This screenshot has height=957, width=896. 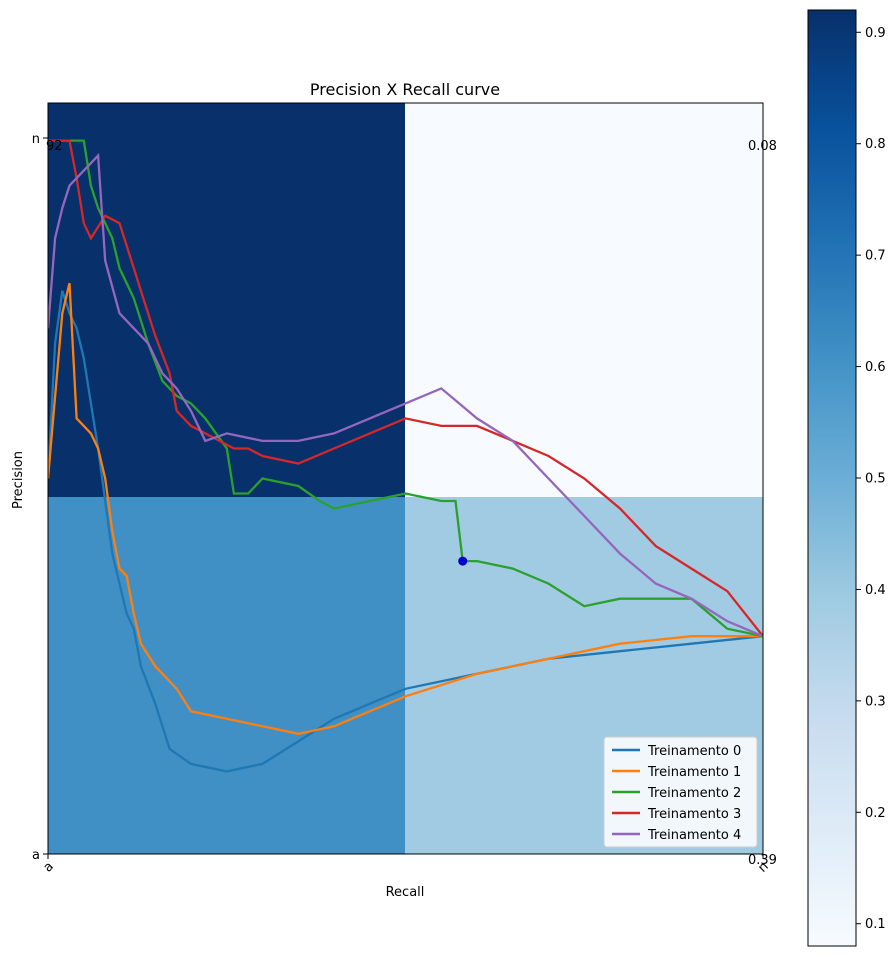 I want to click on colorbar-tick-label: 0.2, so click(x=875, y=813).